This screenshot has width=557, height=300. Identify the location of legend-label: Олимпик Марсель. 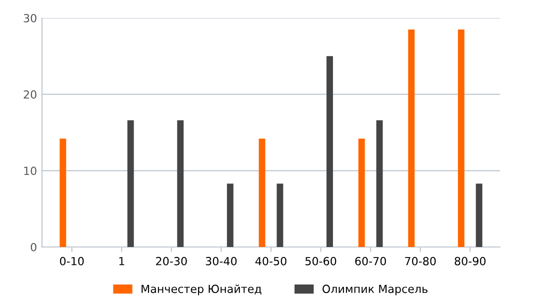
(375, 290).